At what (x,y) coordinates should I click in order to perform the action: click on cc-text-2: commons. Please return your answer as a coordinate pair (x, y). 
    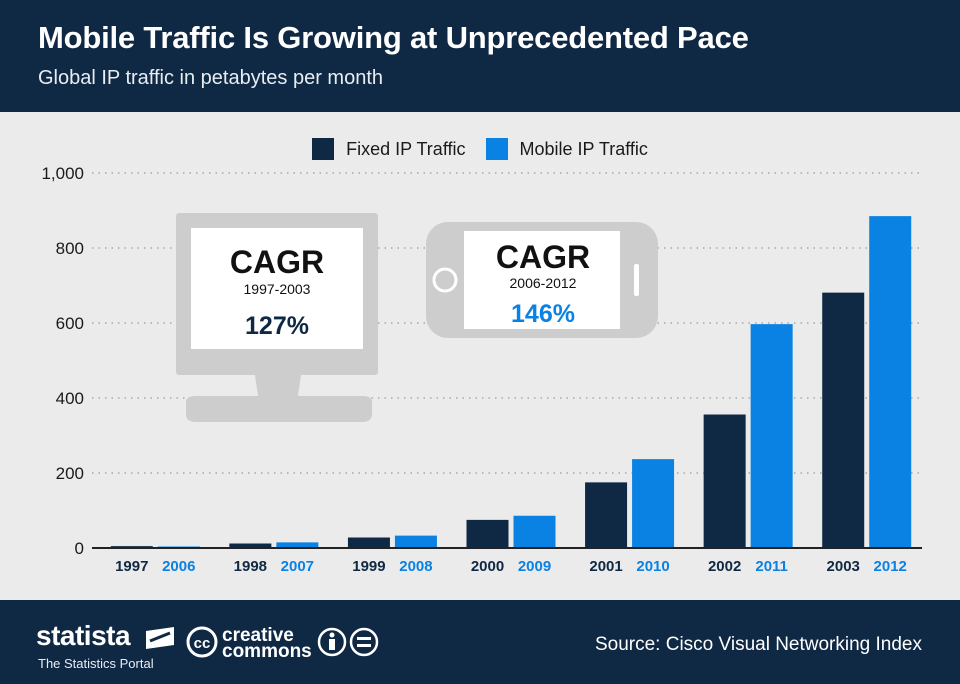
    Looking at the image, I should click on (267, 651).